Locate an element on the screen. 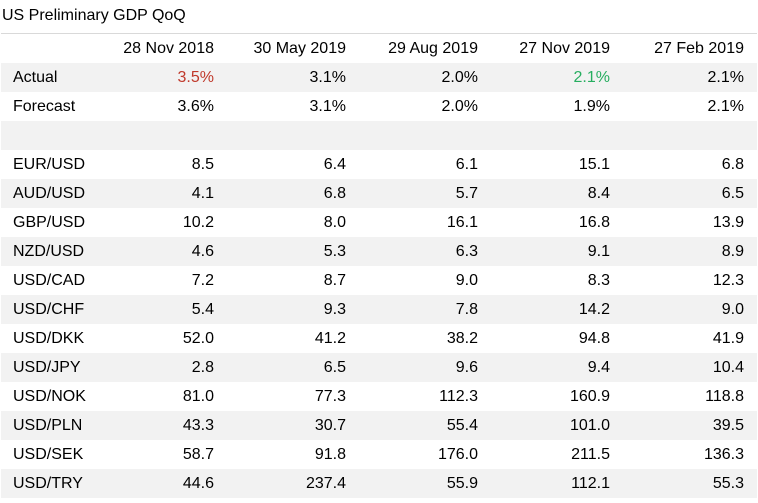 The width and height of the screenshot is (758, 503). column-header: 28 Nov 2018 is located at coordinates (161, 48).